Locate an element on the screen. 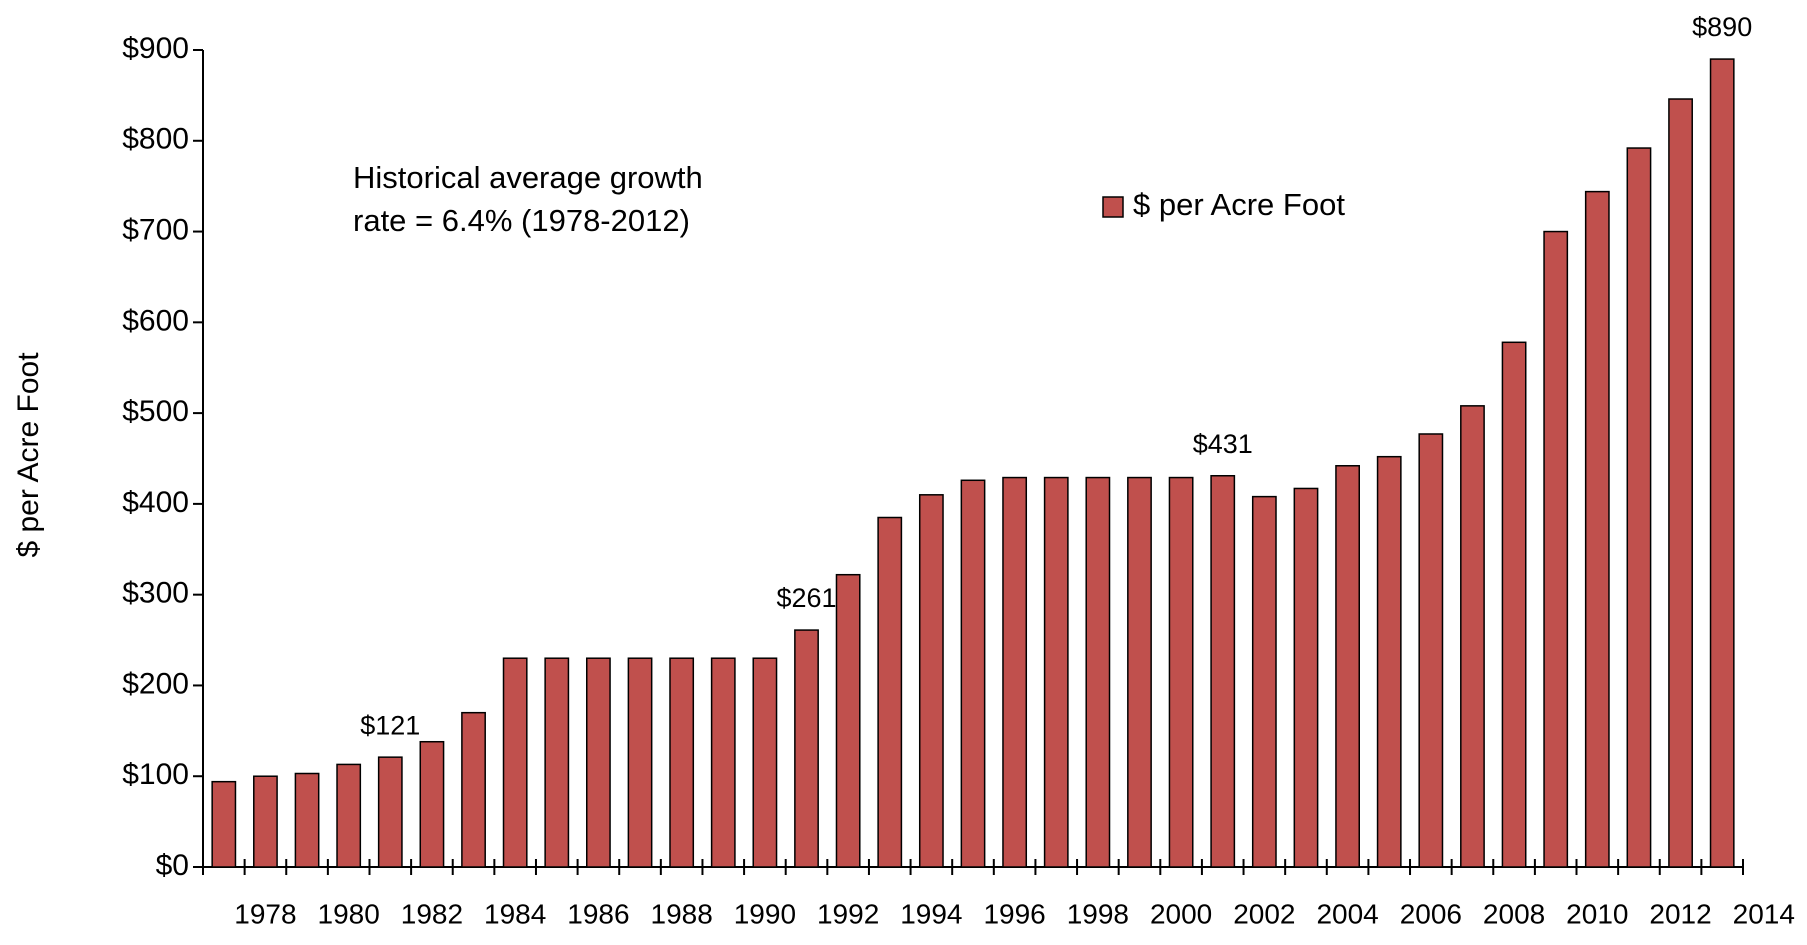 This screenshot has width=1807, height=945. x-tick-label: 1978 is located at coordinates (265, 913).